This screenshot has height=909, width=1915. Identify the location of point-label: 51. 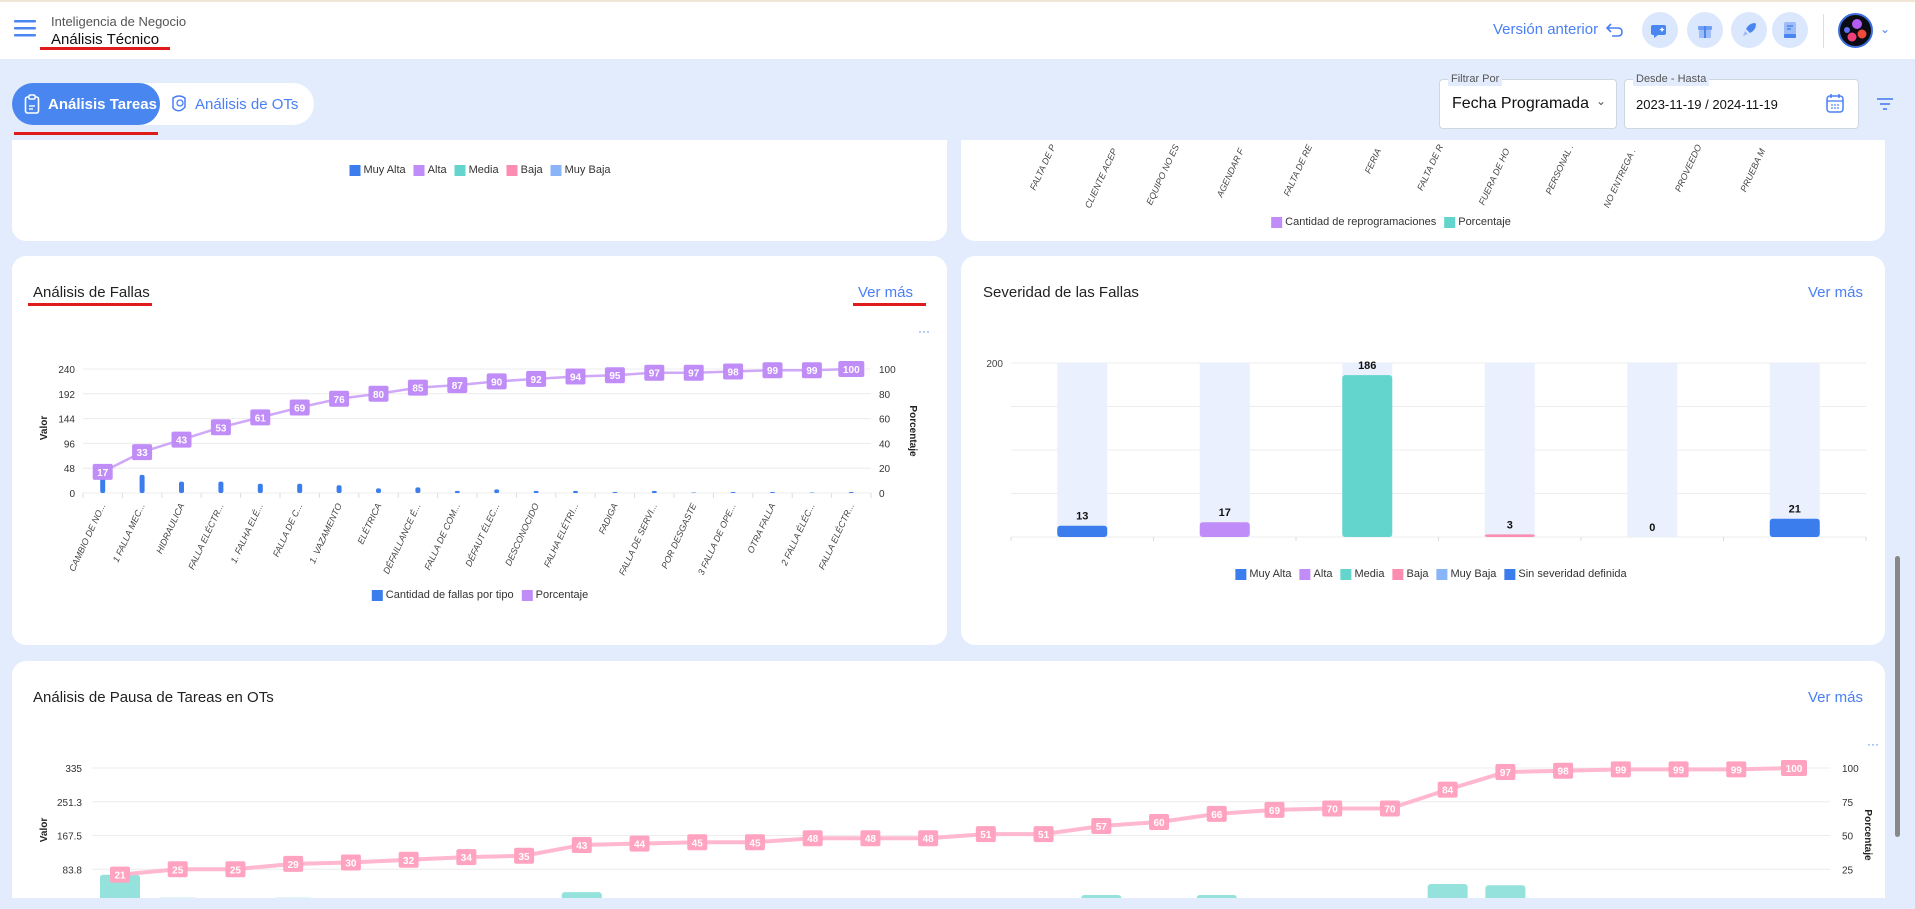
(1044, 835).